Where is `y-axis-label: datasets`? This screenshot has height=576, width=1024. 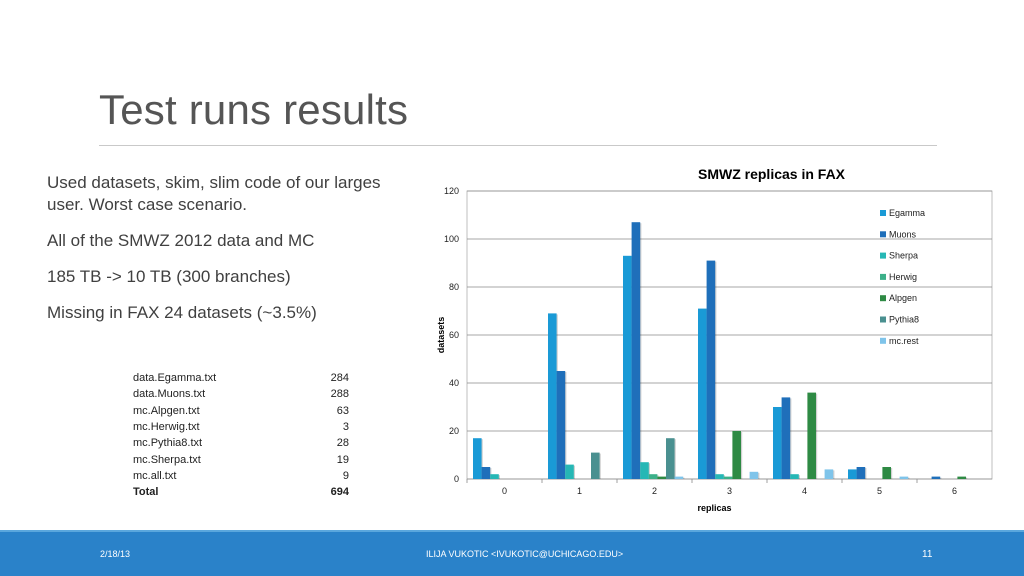 y-axis-label: datasets is located at coordinates (441, 335).